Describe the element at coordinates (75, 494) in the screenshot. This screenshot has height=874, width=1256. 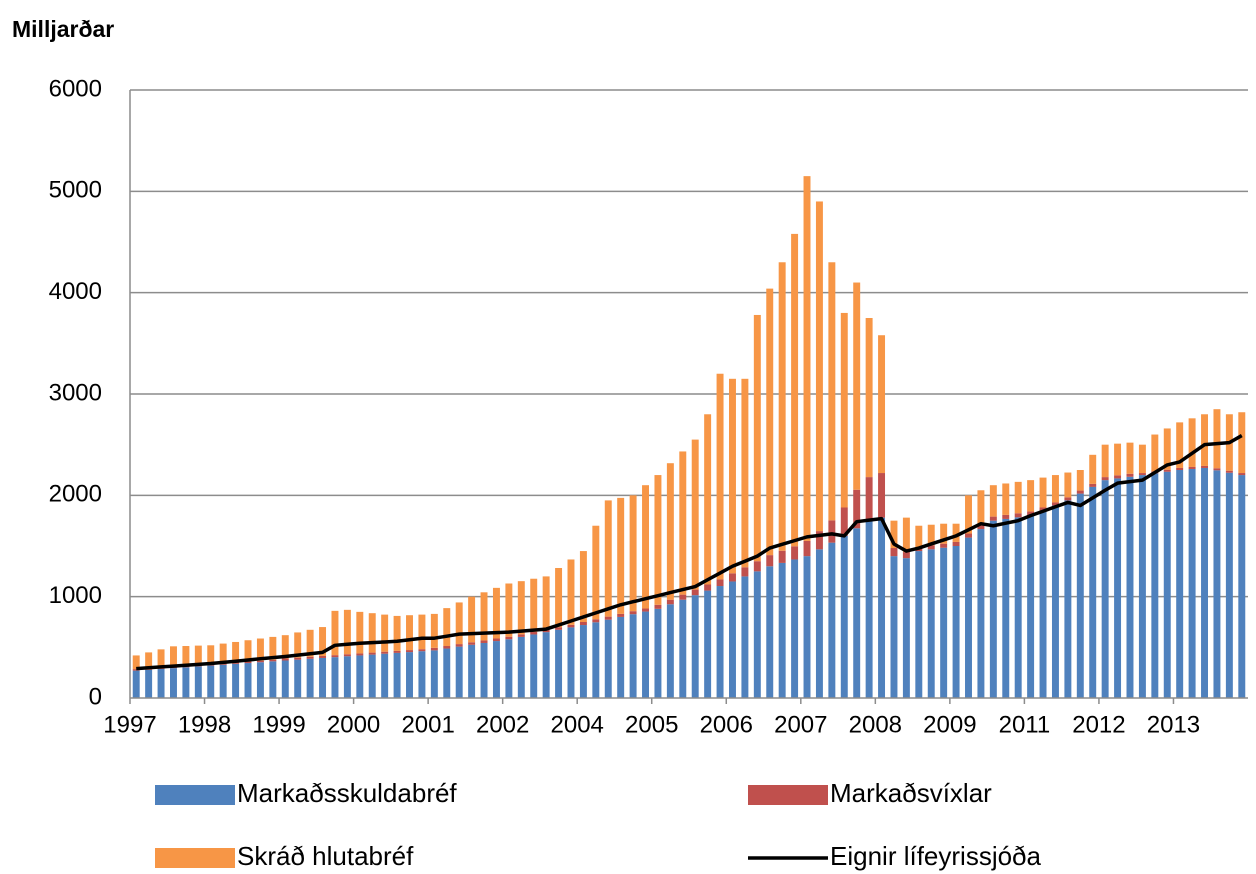
I see `y-tick-label: 2000` at that location.